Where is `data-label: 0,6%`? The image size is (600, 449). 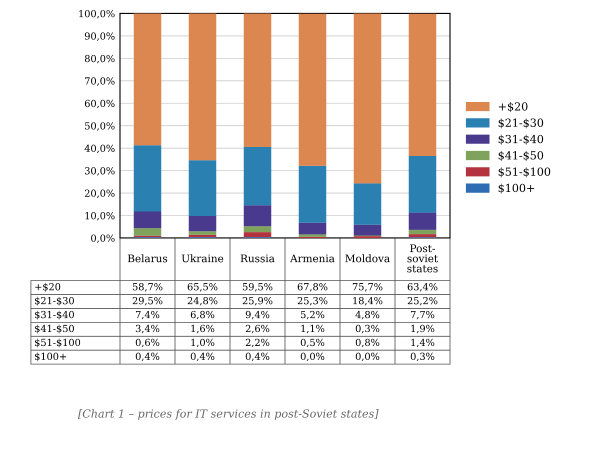 data-label: 0,6% is located at coordinates (148, 343).